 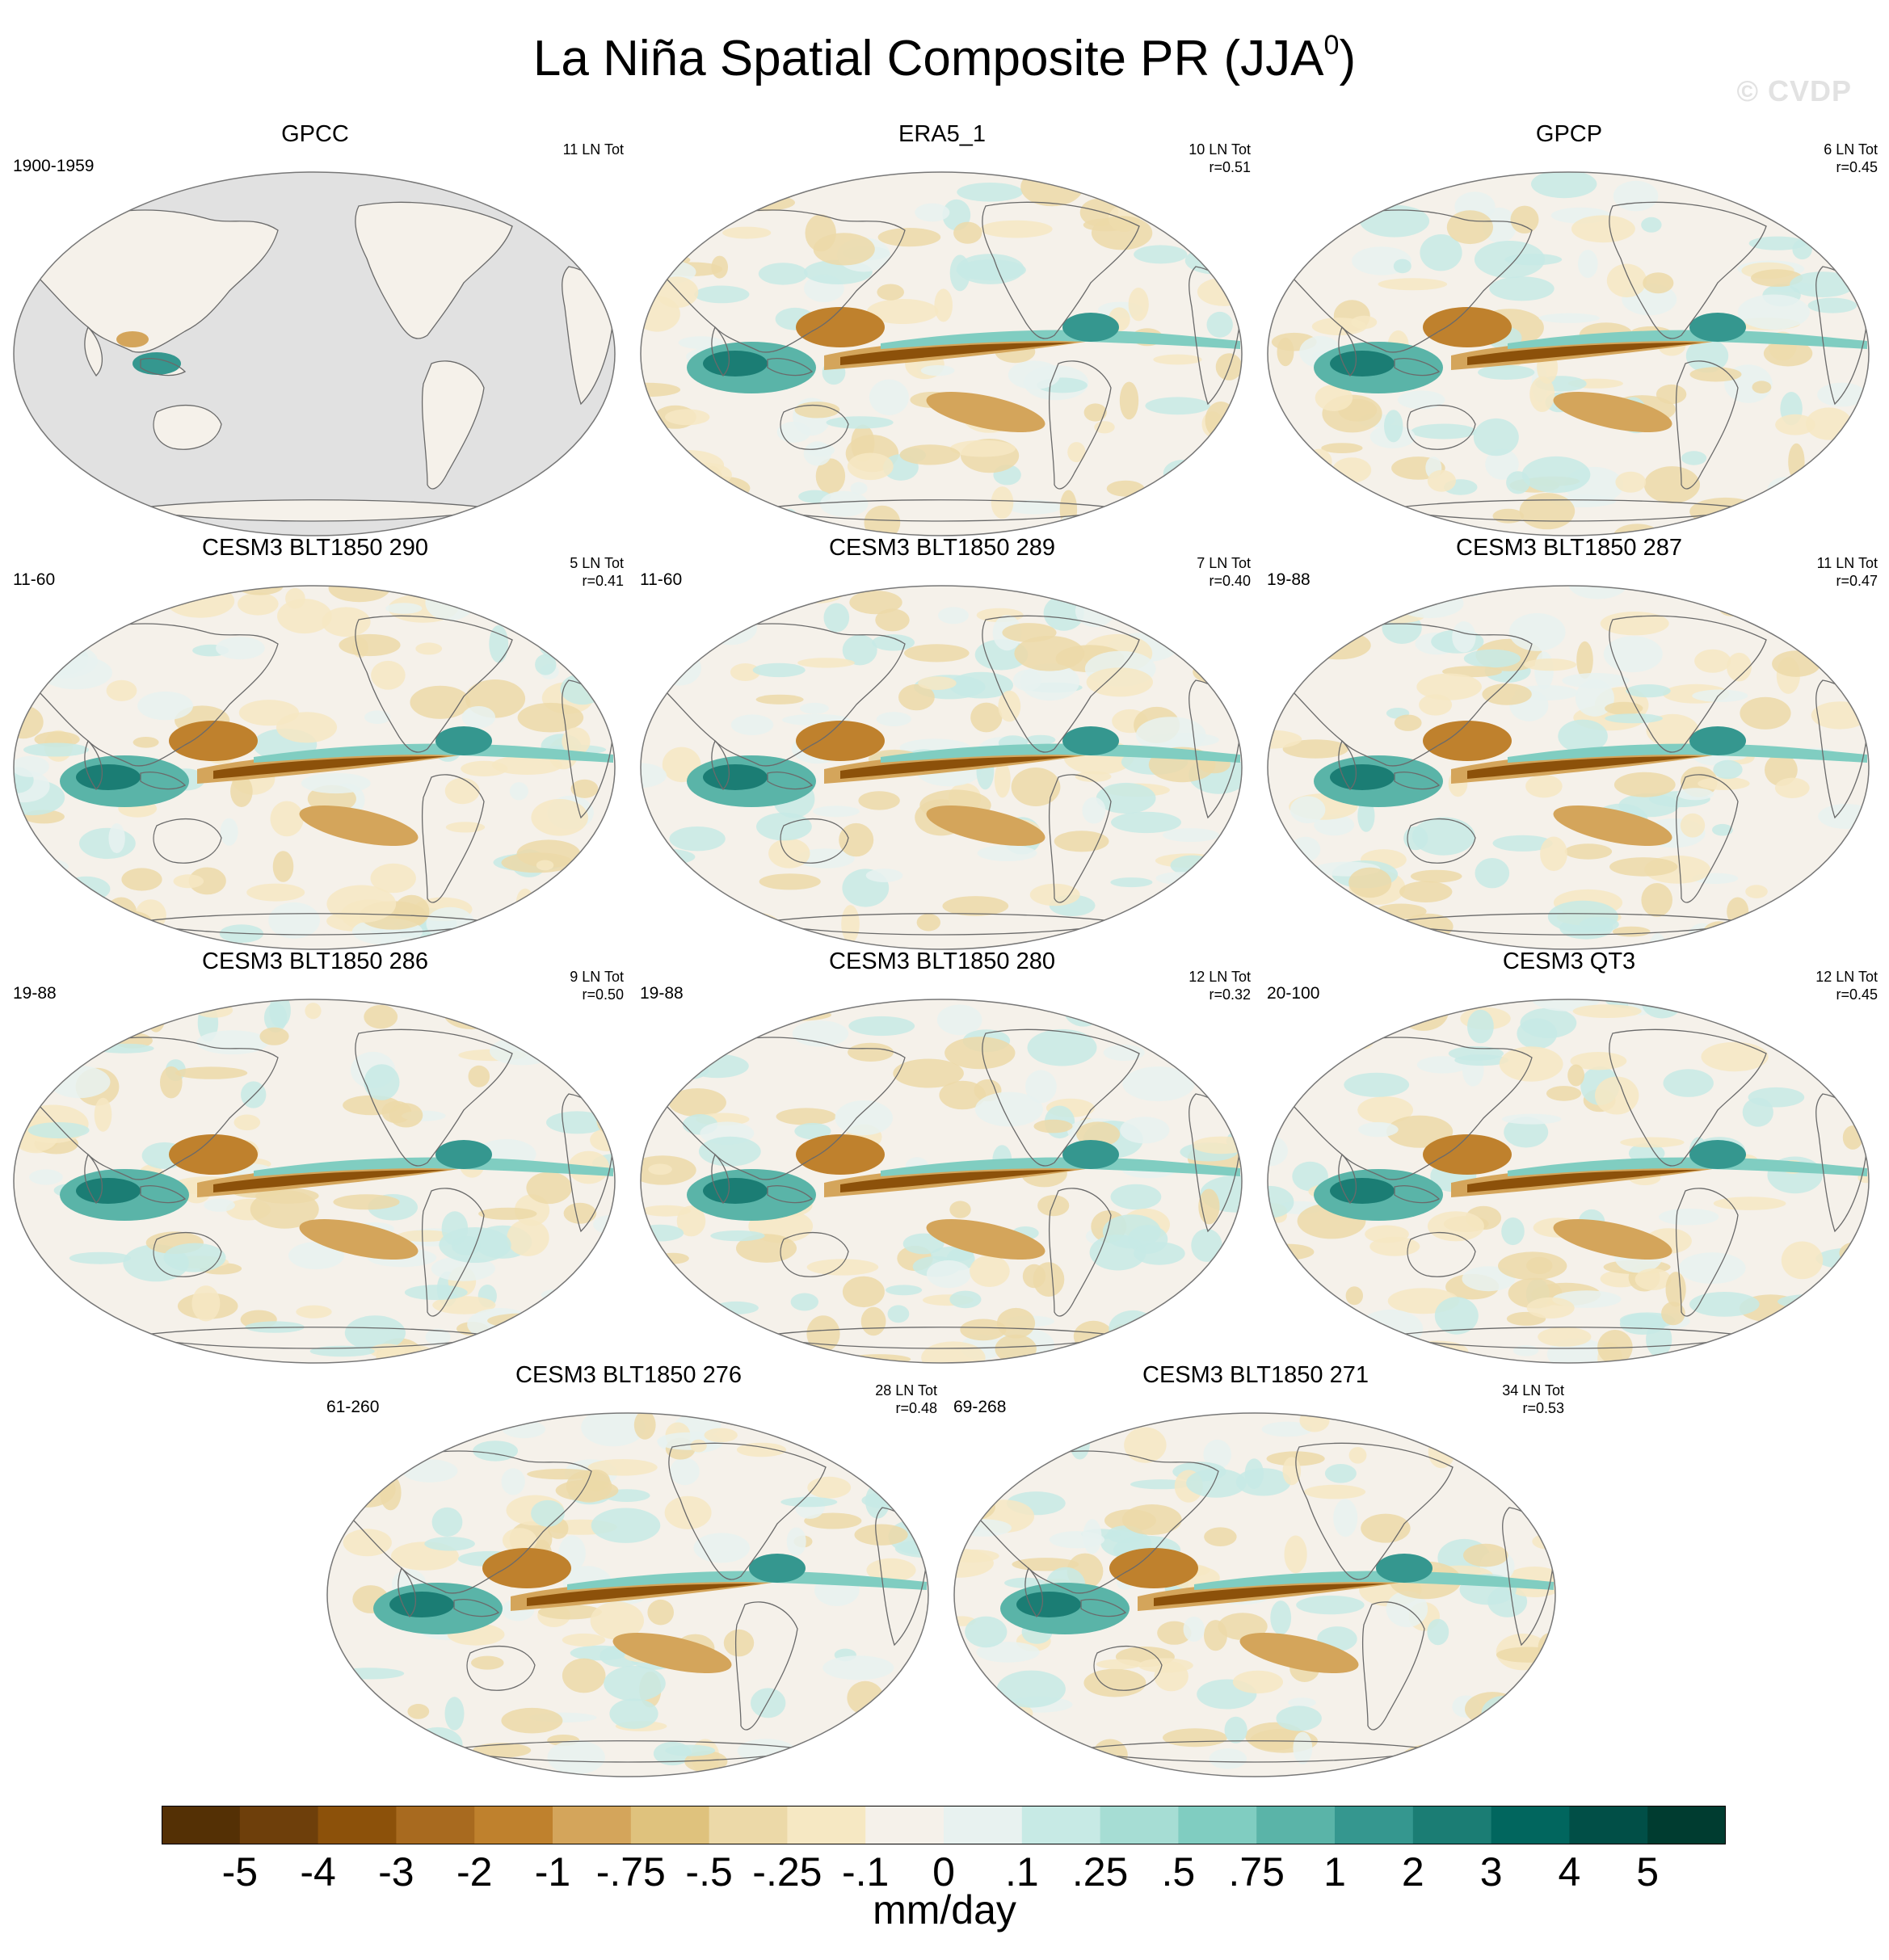 What do you see at coordinates (1569, 1872) in the screenshot?
I see `colorbar-tick-label: 4` at bounding box center [1569, 1872].